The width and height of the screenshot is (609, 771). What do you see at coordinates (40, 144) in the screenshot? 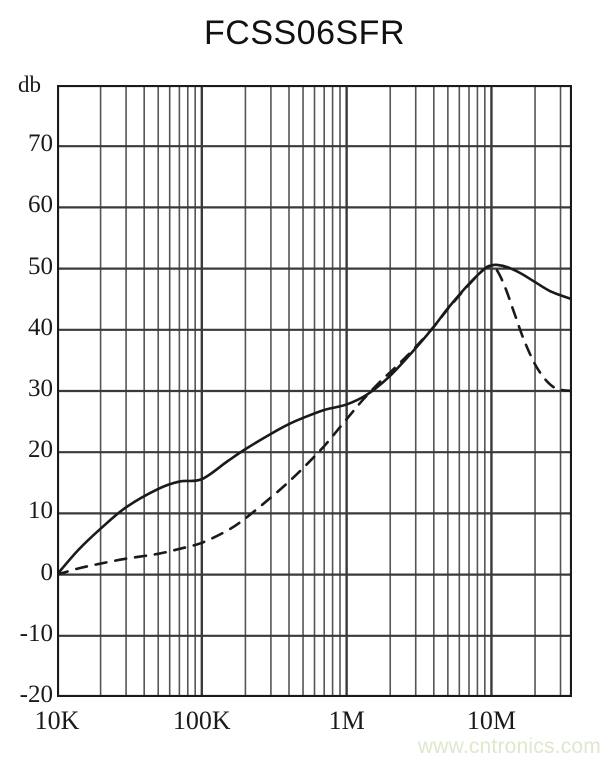
I see `y-tick-label: 70` at bounding box center [40, 144].